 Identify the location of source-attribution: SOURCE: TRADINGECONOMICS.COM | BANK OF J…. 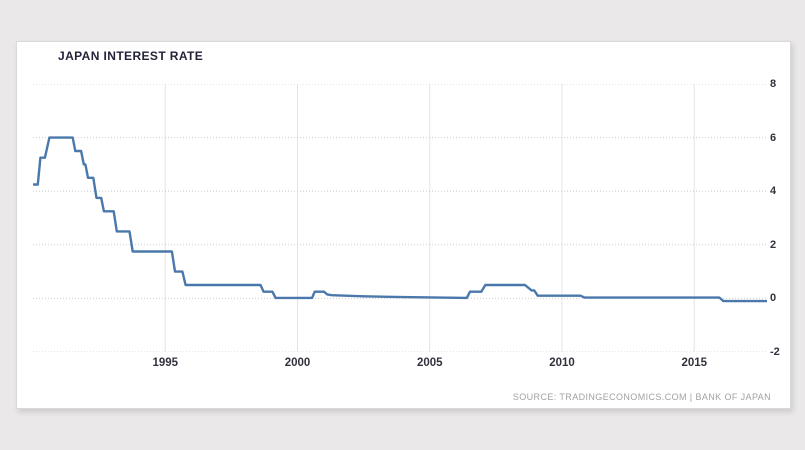
(641, 397).